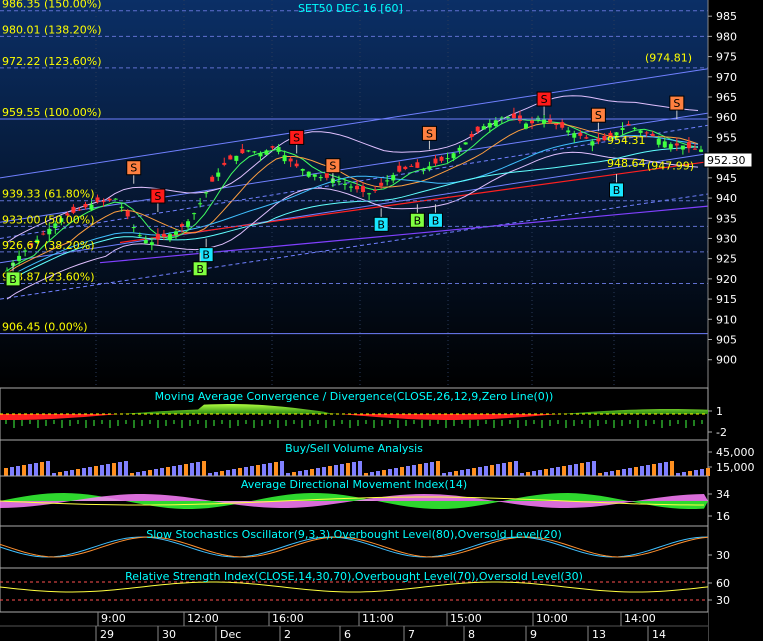 Image resolution: width=763 pixels, height=641 pixels. Describe the element at coordinates (626, 140) in the screenshot. I see `price-annotation: 954.31` at that location.